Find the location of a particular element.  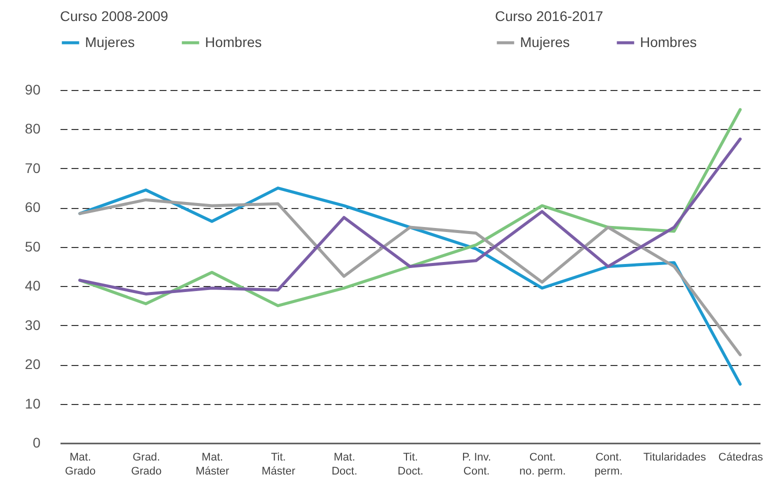

x-tick-label: Mat. Grado is located at coordinates (80, 465).